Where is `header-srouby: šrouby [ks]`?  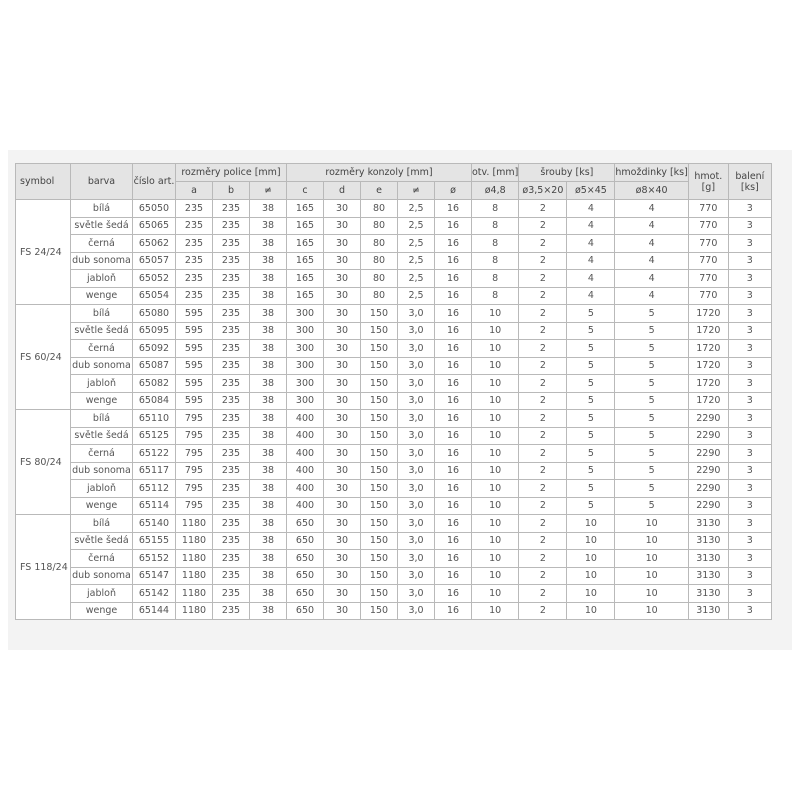 header-srouby: šrouby [ks] is located at coordinates (567, 172).